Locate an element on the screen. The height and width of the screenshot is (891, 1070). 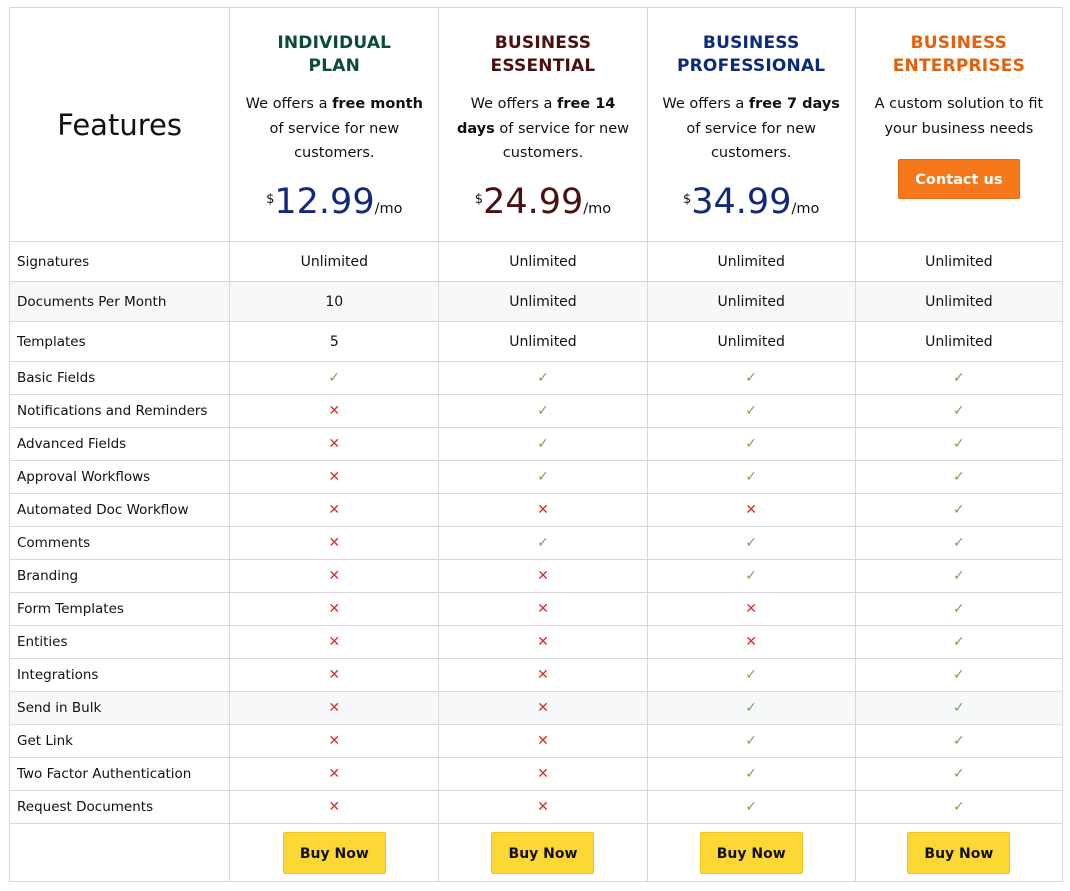
feature-row: Comments ✕ ✓ ✓ ✓ is located at coordinates (536, 543).